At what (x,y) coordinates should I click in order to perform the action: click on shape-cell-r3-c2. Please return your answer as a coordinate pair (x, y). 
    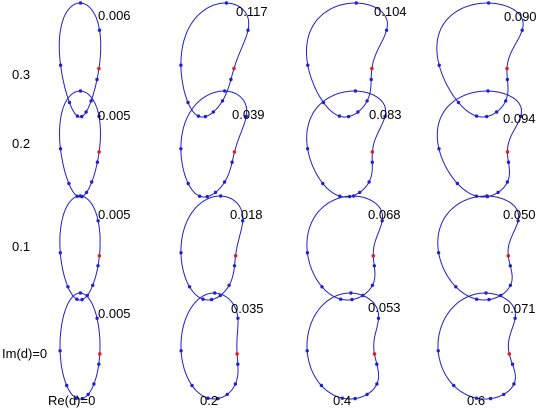
    Looking at the image, I should click on (343, 346).